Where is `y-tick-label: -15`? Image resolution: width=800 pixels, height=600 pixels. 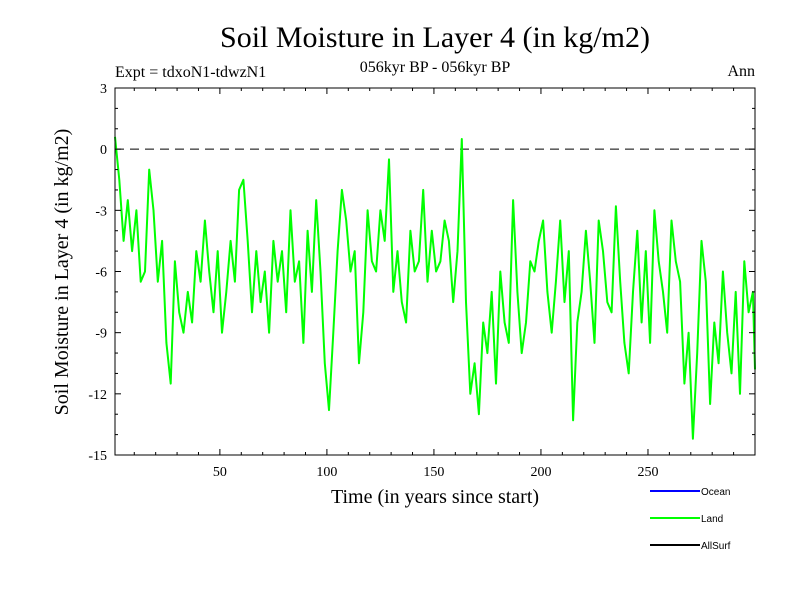 y-tick-label: -15 is located at coordinates (97, 456).